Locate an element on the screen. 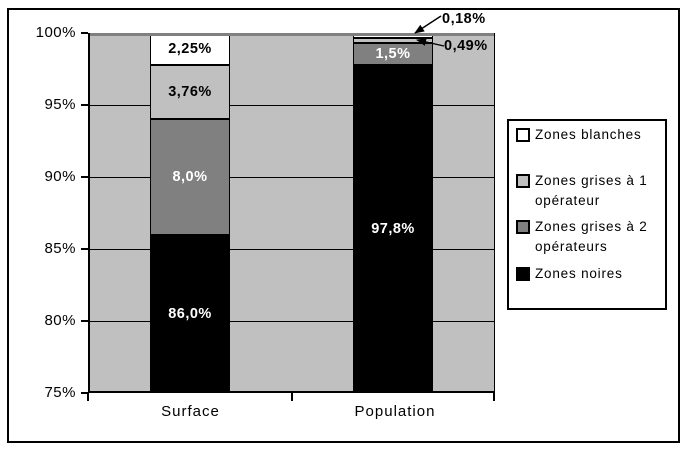 The width and height of the screenshot is (687, 453). surface-zones-grises-2-segment is located at coordinates (190, 177).